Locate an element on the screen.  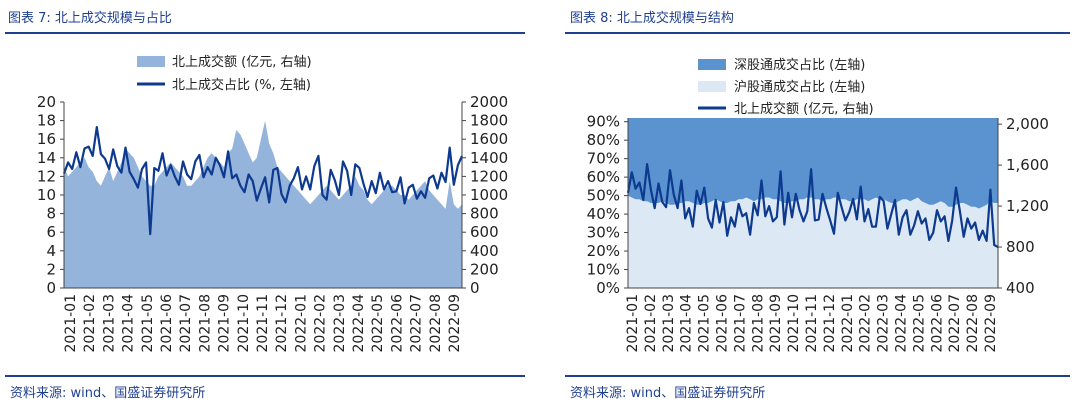
tick-label-left: 30% is located at coordinates (603, 233).